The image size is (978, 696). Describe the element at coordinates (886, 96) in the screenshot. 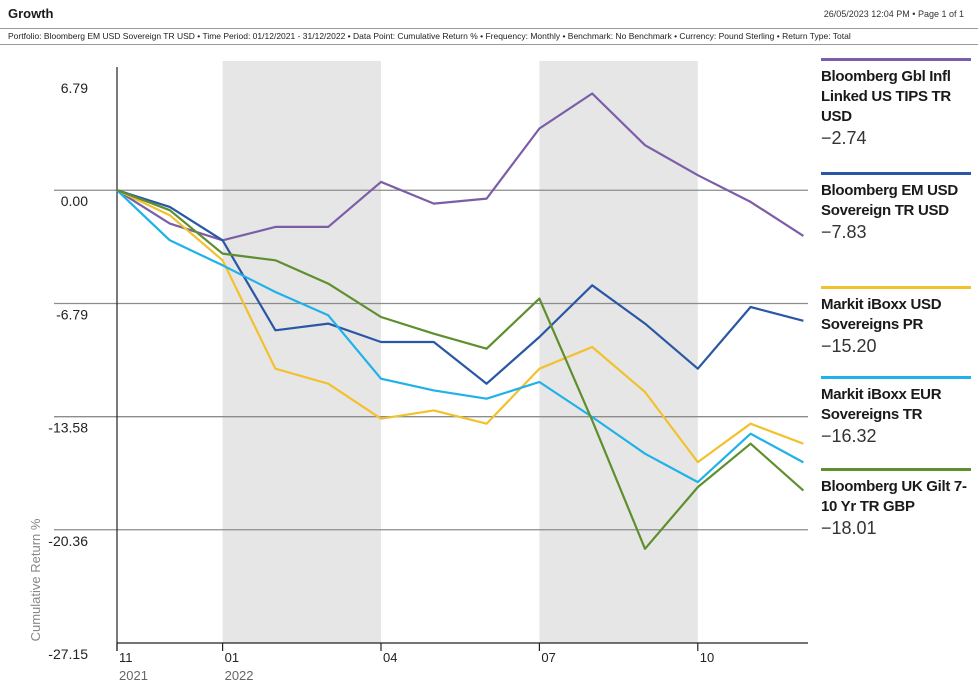

I see `legend-series-name: Bloomberg Gbl Infl Linked US TIPS TR USD` at that location.